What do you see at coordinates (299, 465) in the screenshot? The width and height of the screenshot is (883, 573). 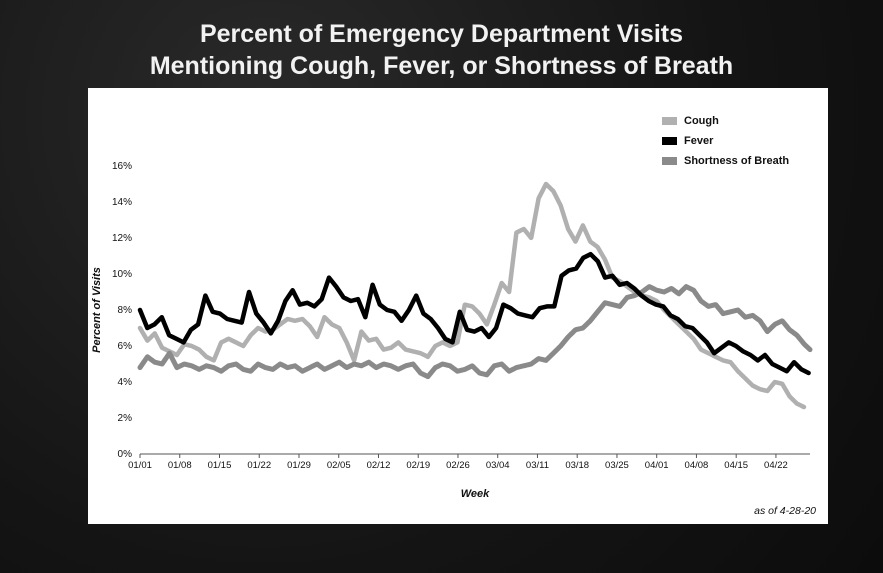 I see `x-tick-label: 01/29` at bounding box center [299, 465].